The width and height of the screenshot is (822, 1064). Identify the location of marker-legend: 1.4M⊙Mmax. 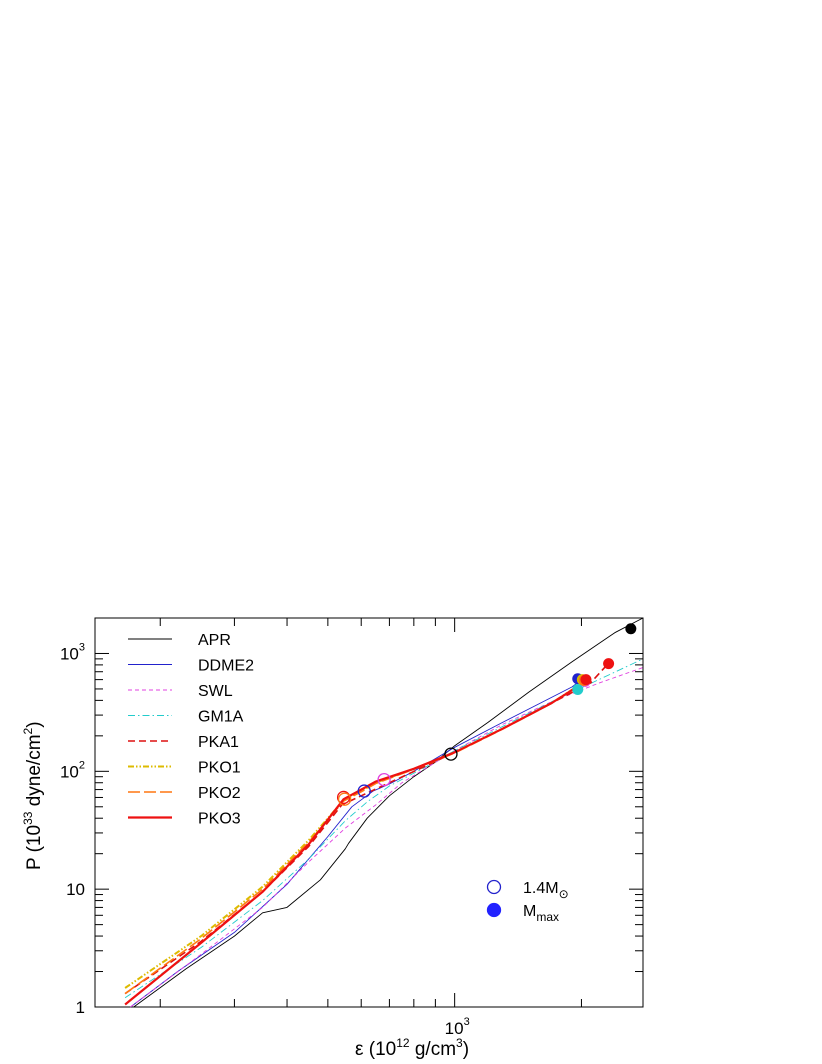
(527, 901).